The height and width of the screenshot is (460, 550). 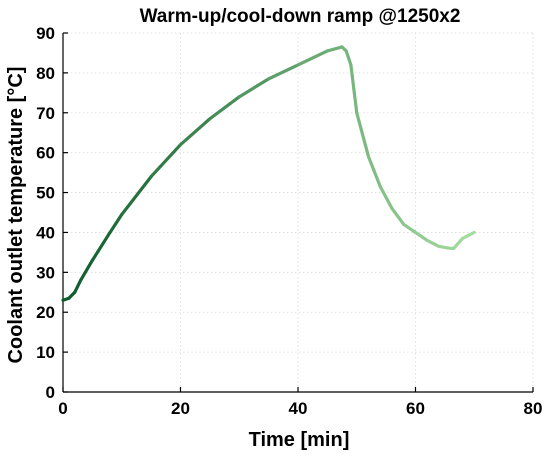 I want to click on y-axis-label: Coolant outlet temperature [°C], so click(x=16, y=215).